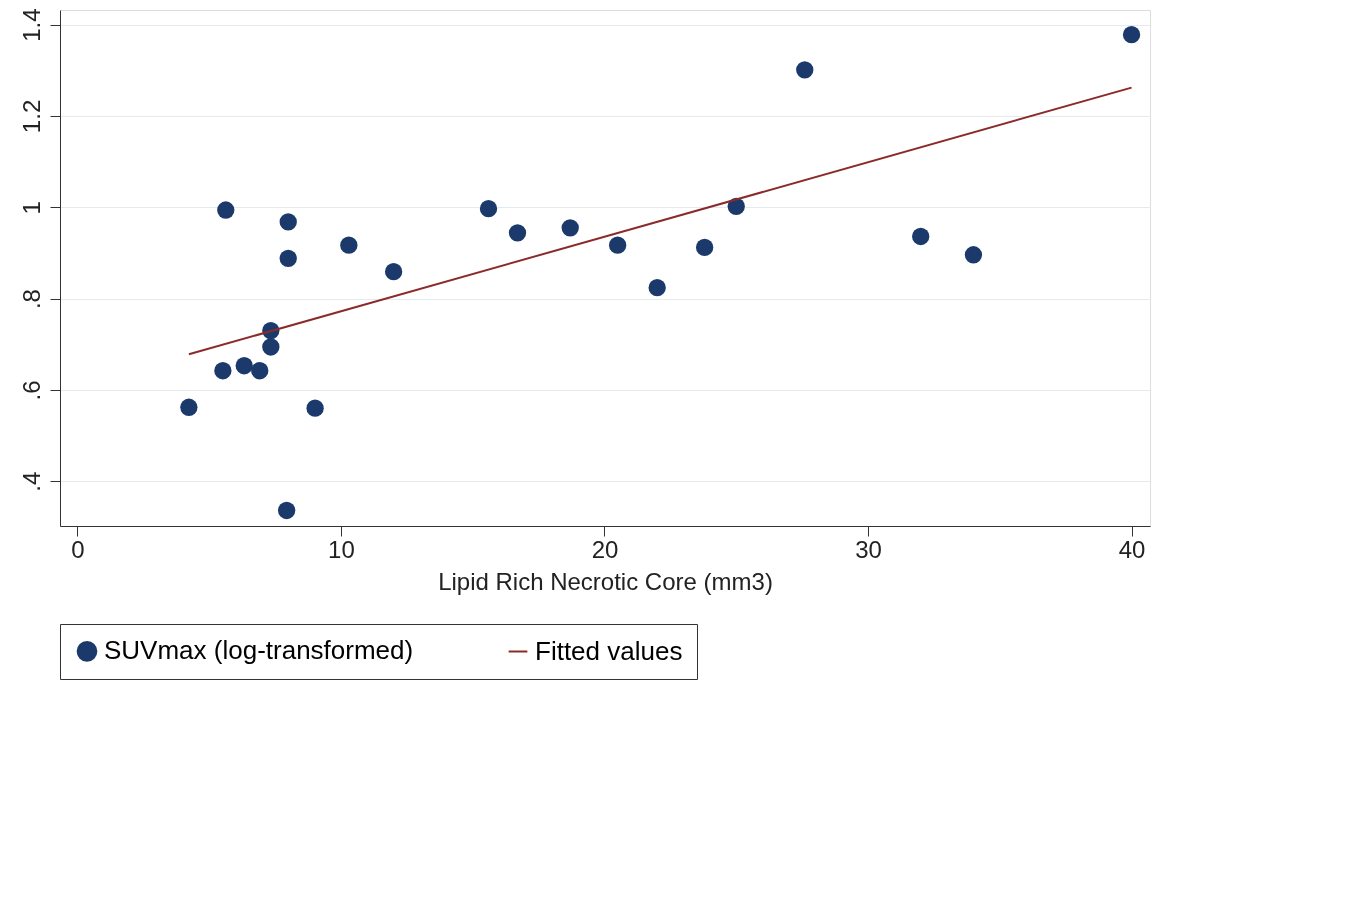 The width and height of the screenshot is (1351, 920). I want to click on y-tick-label: .8, so click(31, 299).